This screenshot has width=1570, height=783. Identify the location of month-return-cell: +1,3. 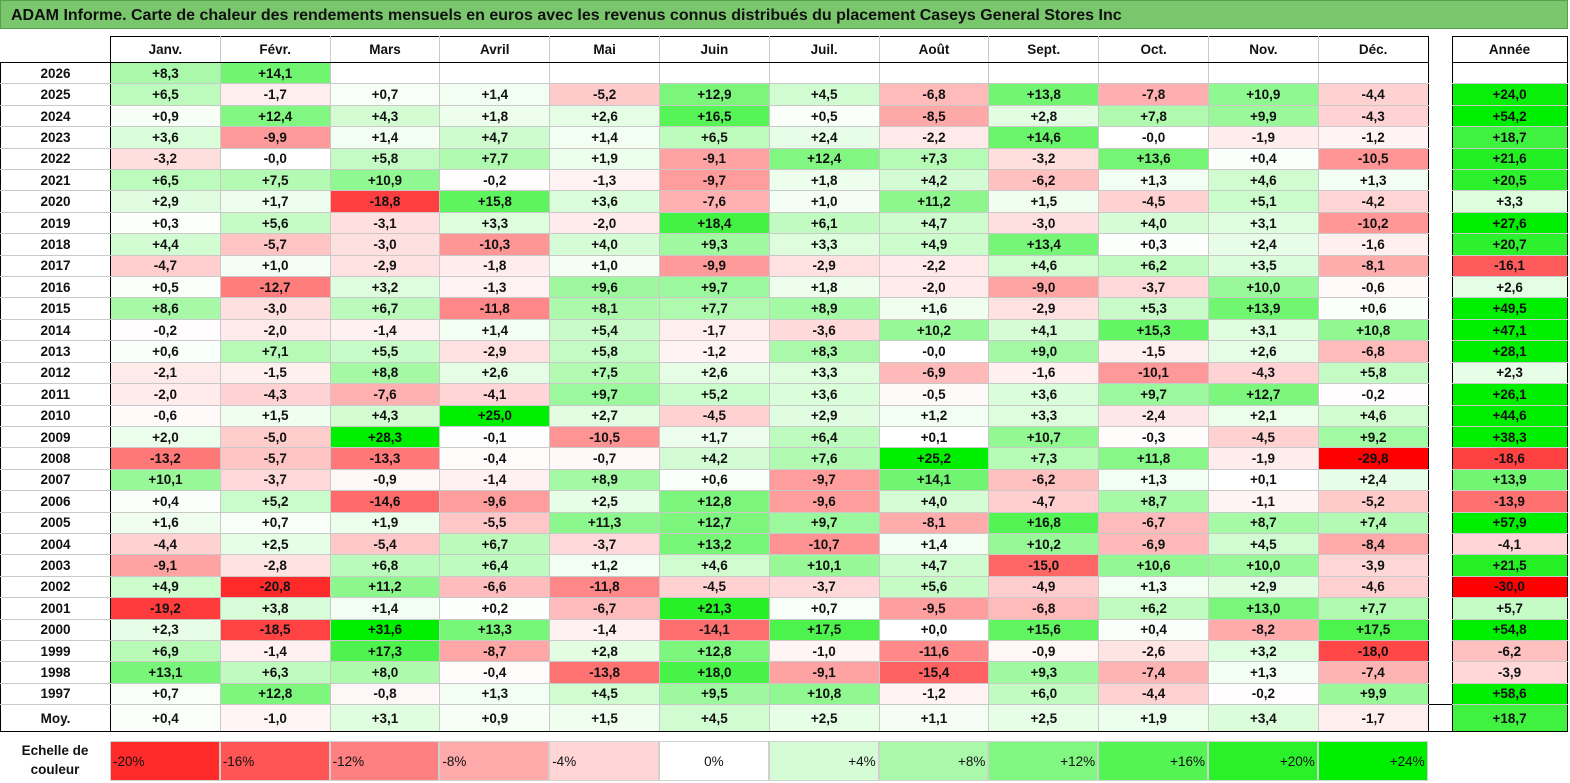
(1153, 480).